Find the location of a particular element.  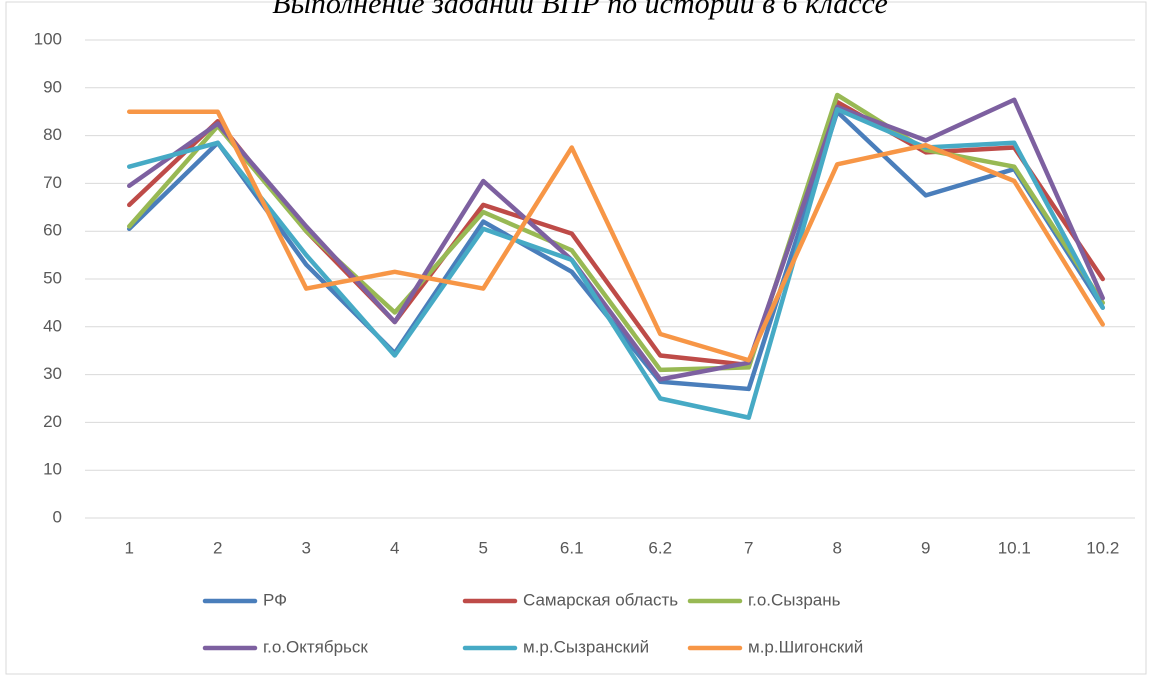

x-tick-label: 10.1 is located at coordinates (1014, 547).